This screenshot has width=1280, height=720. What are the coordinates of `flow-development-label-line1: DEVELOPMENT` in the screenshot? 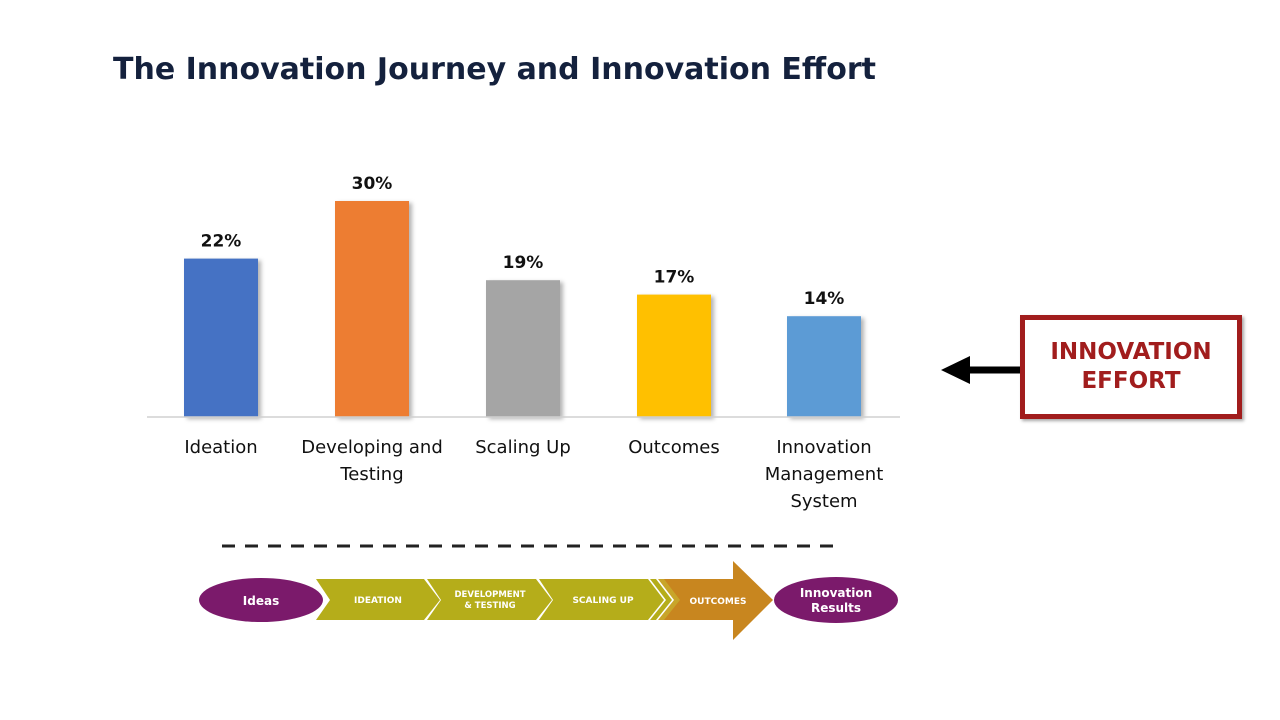 It's located at (490, 595).